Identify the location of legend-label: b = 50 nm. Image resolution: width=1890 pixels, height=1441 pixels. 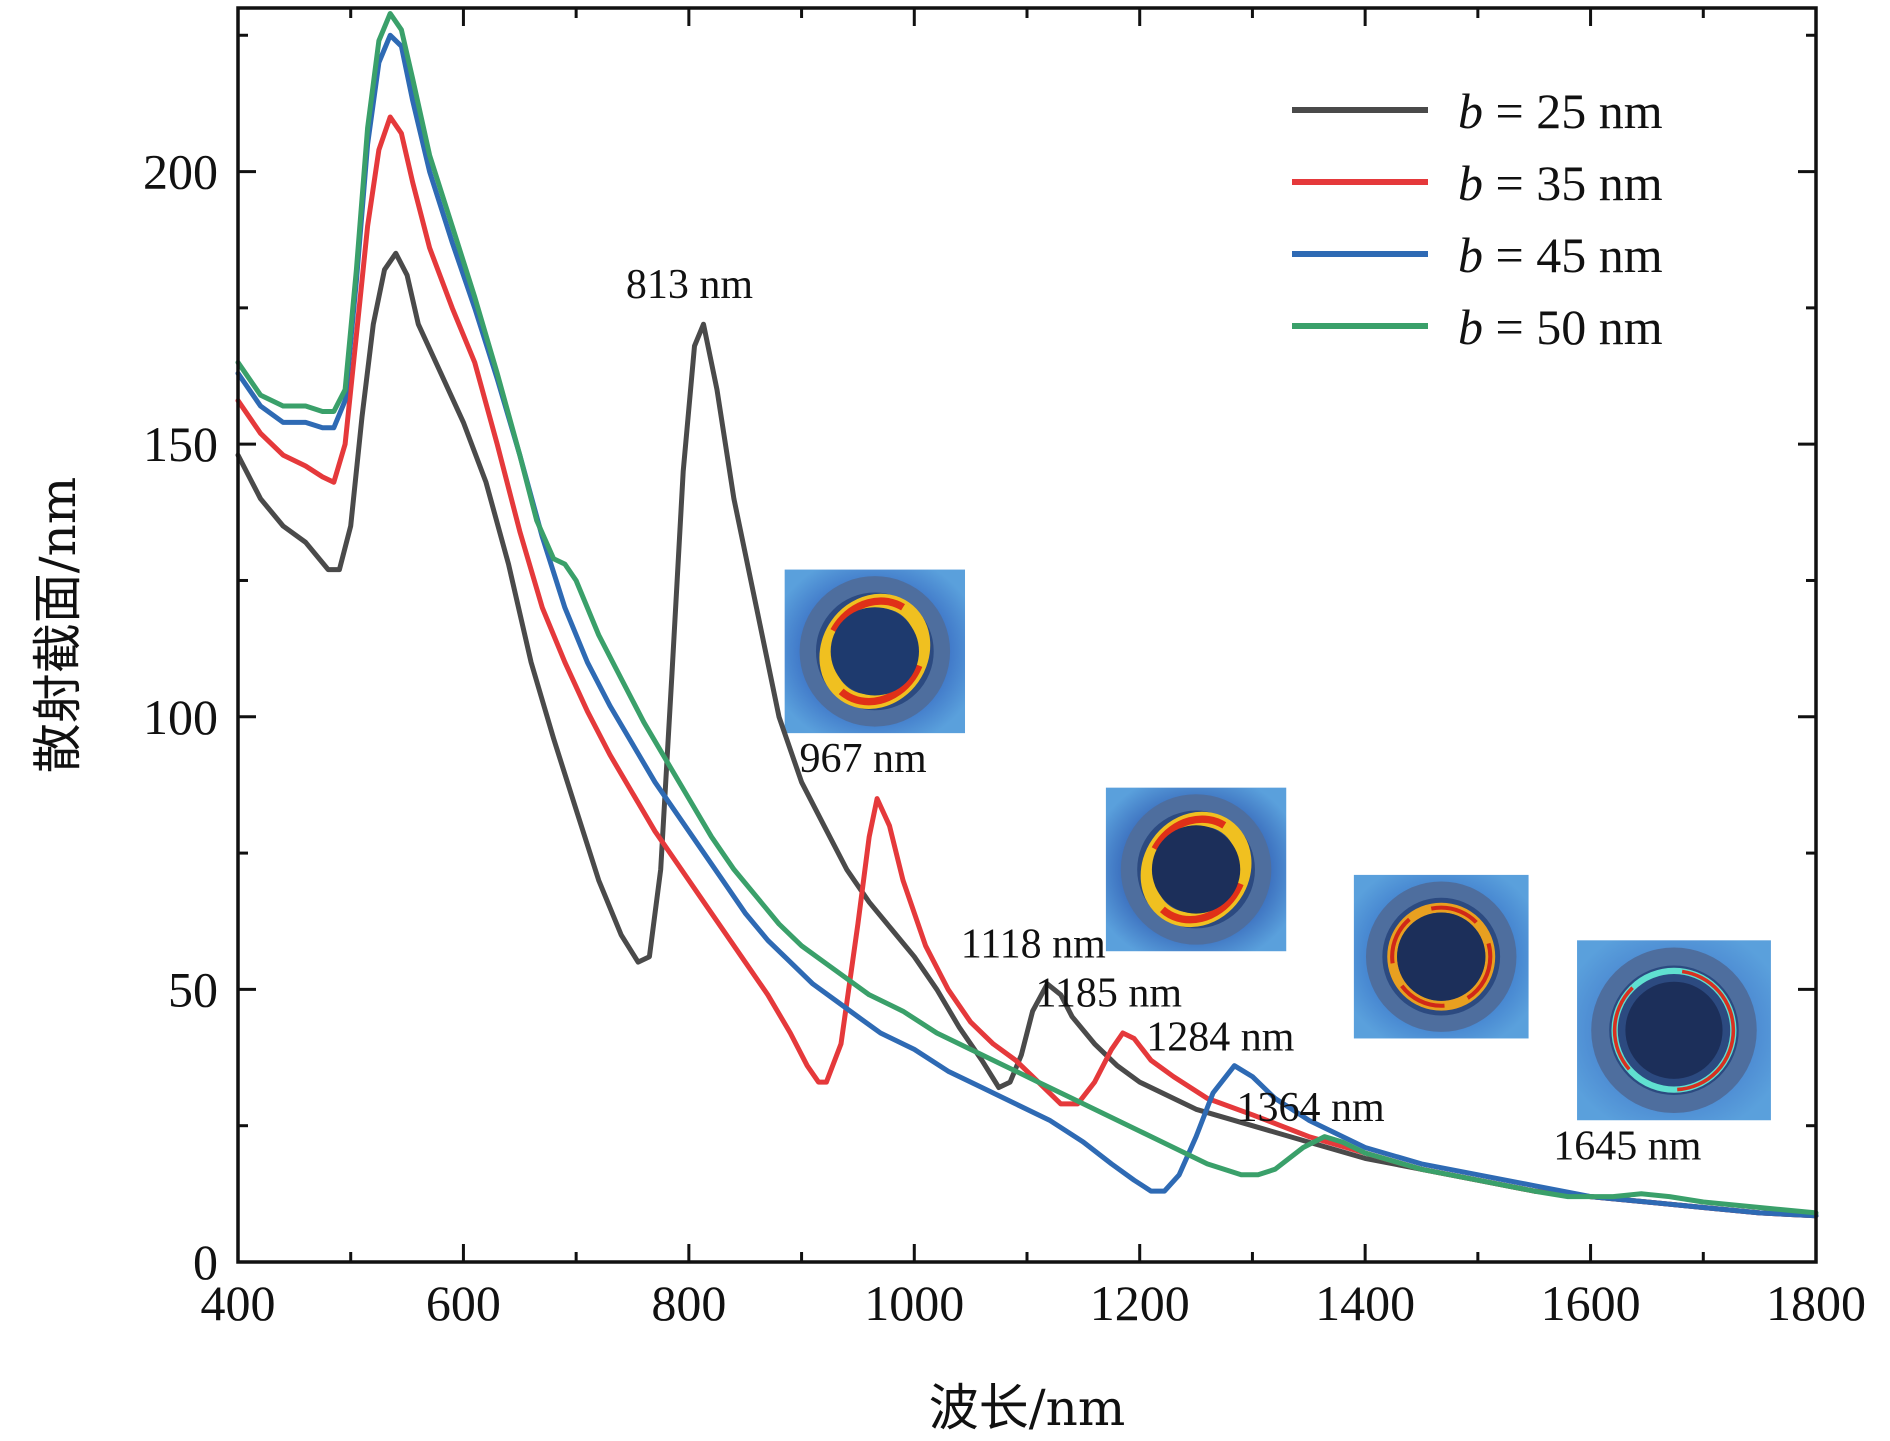
(1560, 327).